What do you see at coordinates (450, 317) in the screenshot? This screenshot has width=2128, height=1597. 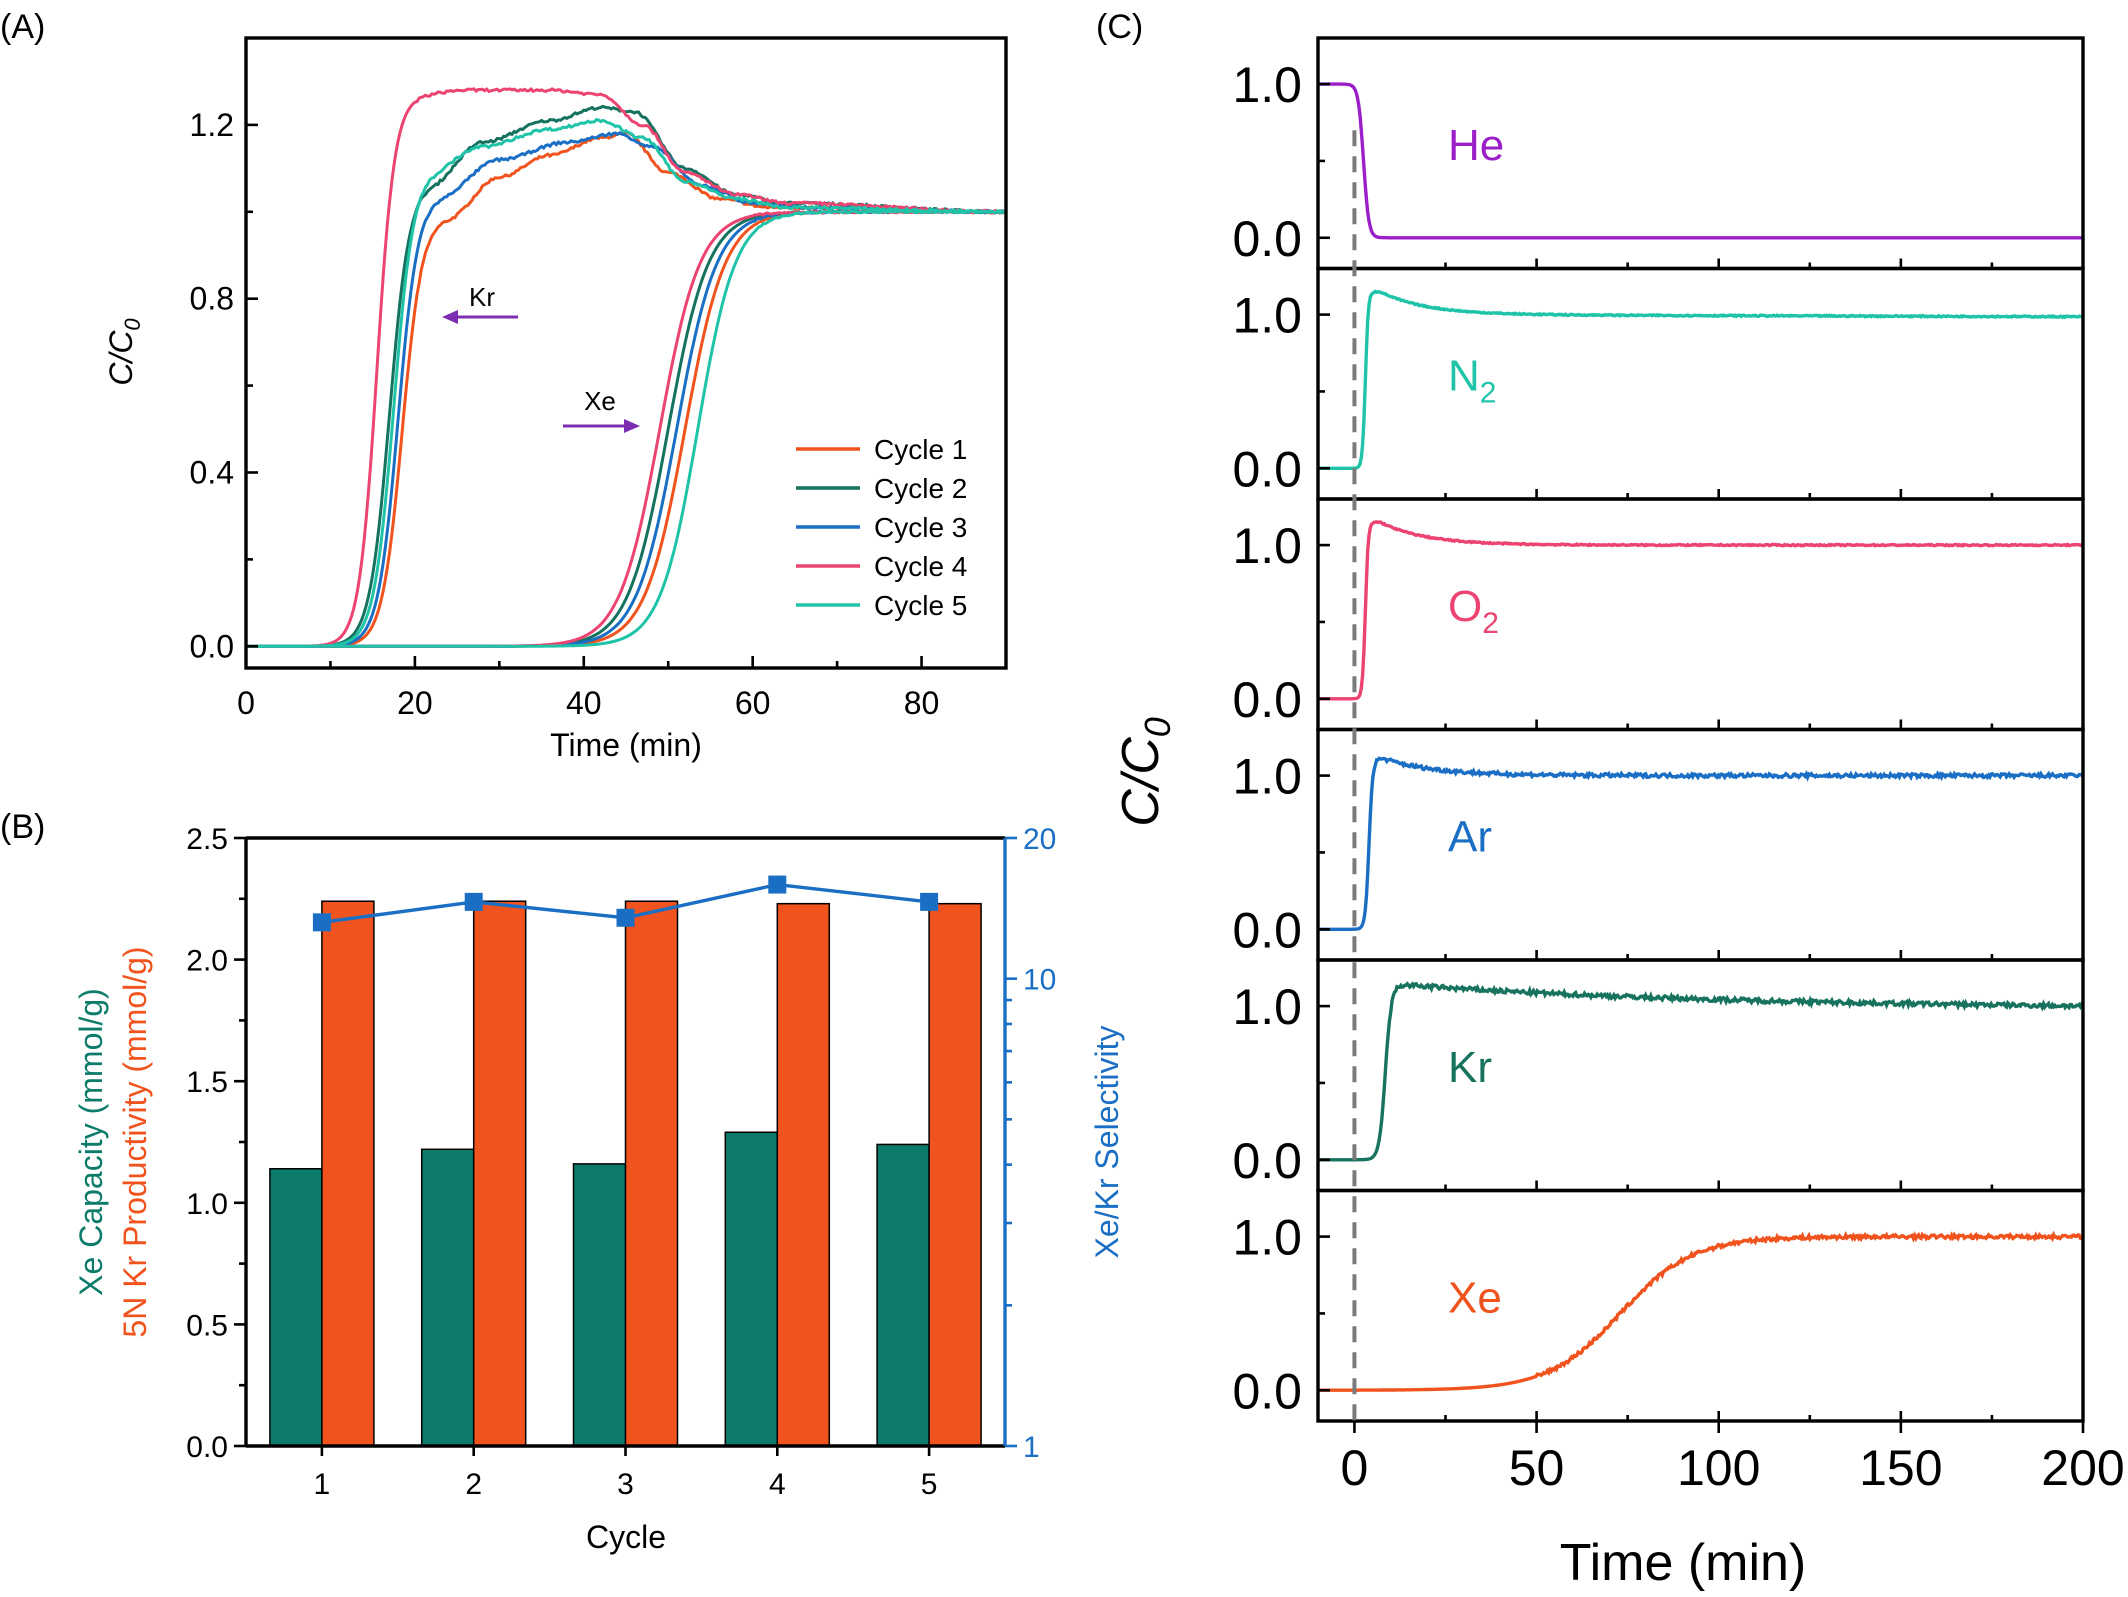 I see `kr-arrow-head-icon` at bounding box center [450, 317].